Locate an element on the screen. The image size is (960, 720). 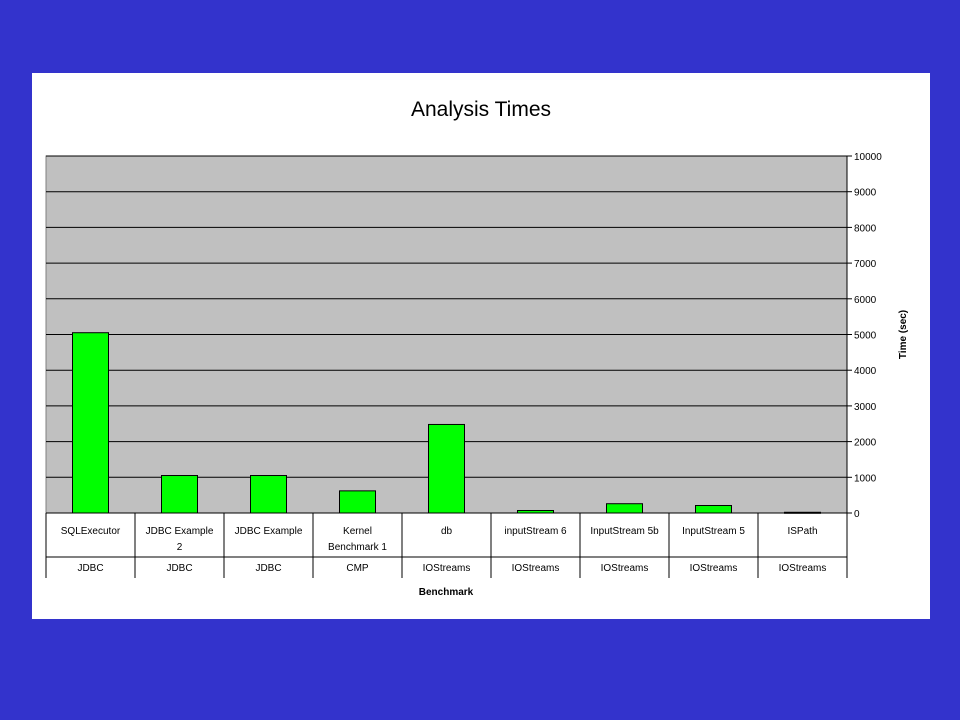
y-tick-label: 5000 is located at coordinates (865, 336).